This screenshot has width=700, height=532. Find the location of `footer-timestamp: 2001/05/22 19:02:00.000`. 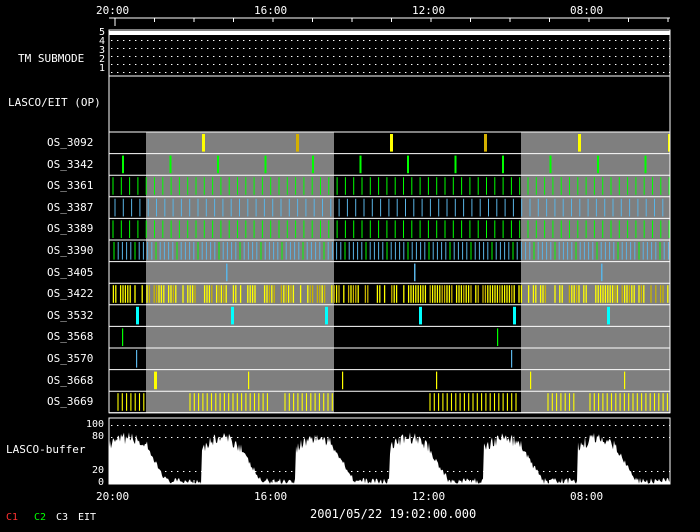

footer-timestamp: 2001/05/22 19:02:00.000 is located at coordinates (393, 514).